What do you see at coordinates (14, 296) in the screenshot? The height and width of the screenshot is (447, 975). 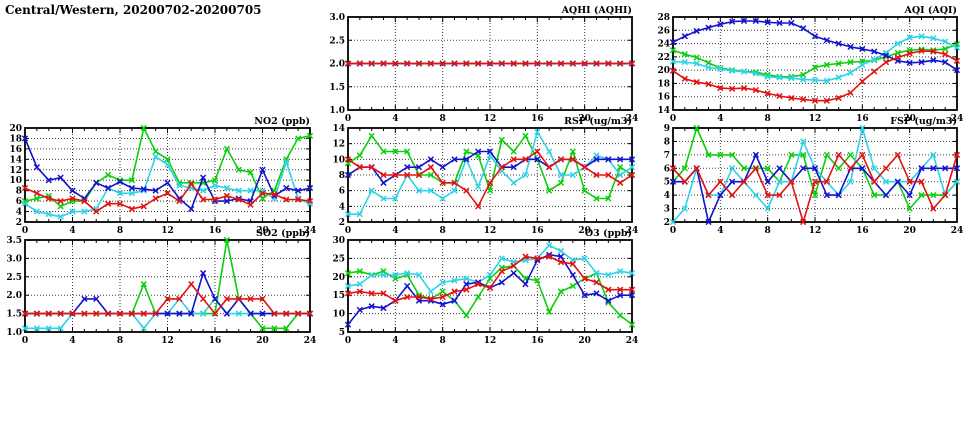 I see `svg-text: 2.0` at bounding box center [14, 296].